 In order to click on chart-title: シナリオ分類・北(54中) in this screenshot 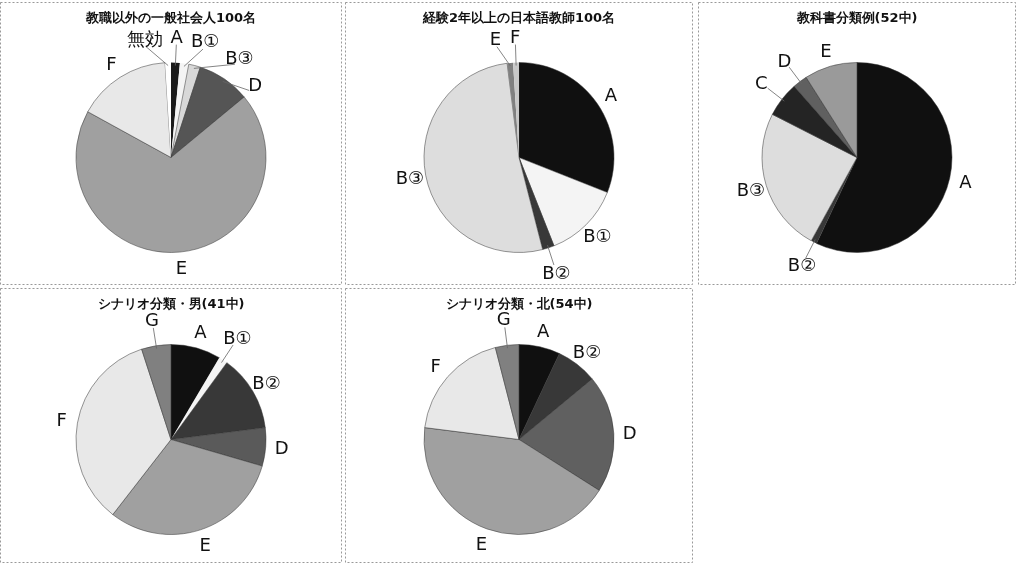, I will do `click(519, 303)`.